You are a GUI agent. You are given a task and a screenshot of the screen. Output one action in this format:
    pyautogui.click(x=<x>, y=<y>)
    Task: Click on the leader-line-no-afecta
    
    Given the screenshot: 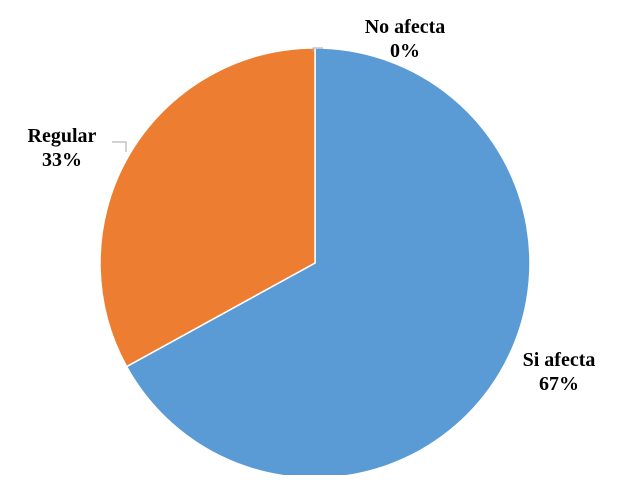 What is the action you would take?
    pyautogui.click(x=317, y=49)
    